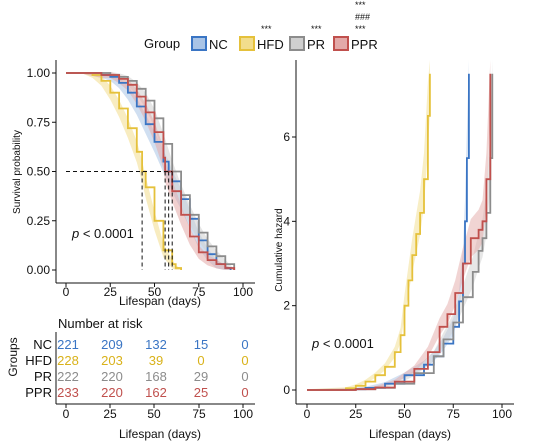  I want to click on survival-x-tick-label: 25, so click(111, 292).